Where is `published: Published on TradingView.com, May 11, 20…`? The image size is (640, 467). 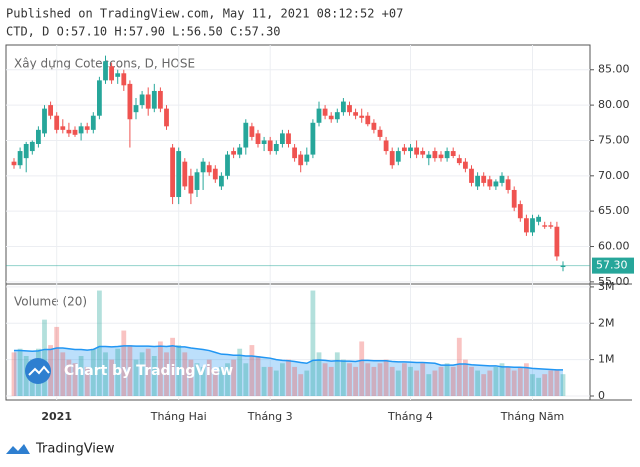 published: Published on TradingView.com, May 11, 20… is located at coordinates (204, 14).